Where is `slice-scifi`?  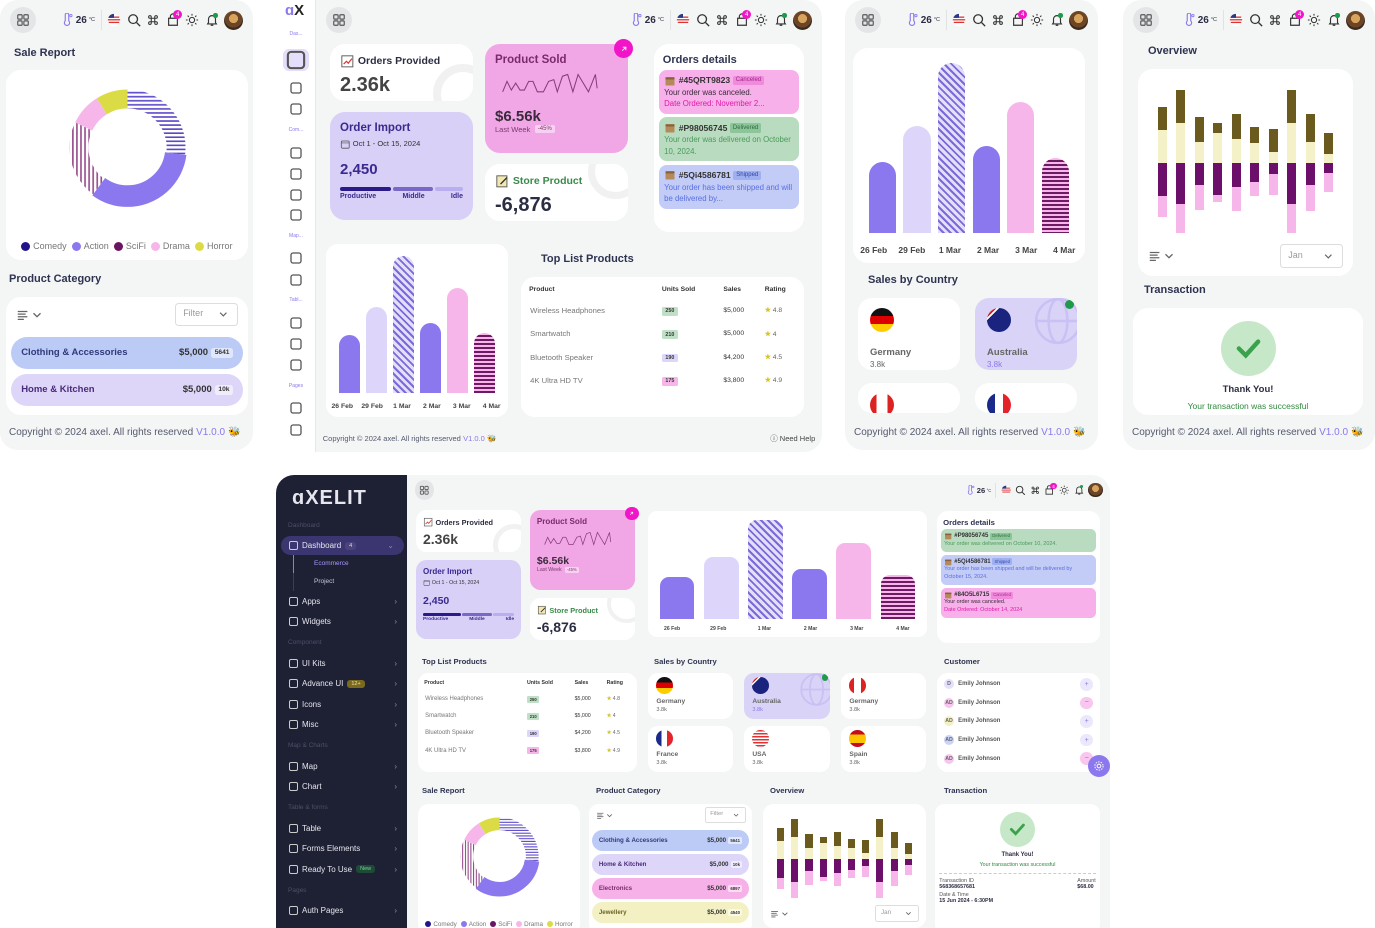 slice-scifi is located at coordinates (499, 856).